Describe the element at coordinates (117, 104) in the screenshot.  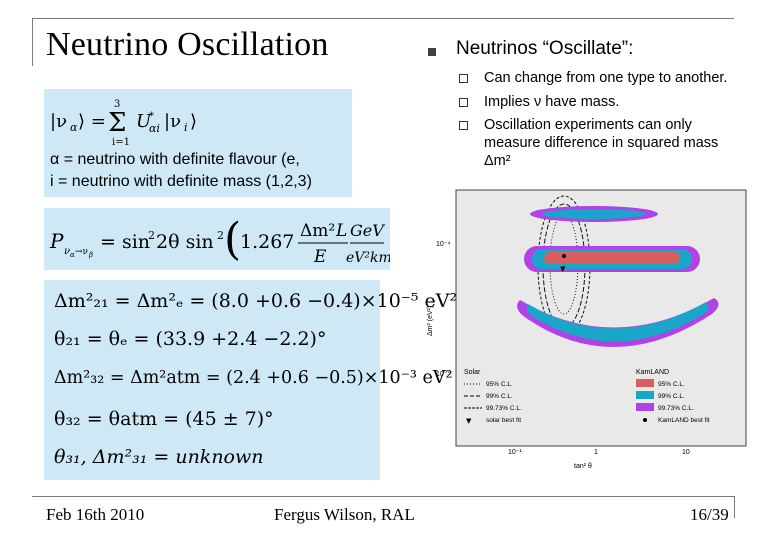
I see `svg-text: 3` at that location.